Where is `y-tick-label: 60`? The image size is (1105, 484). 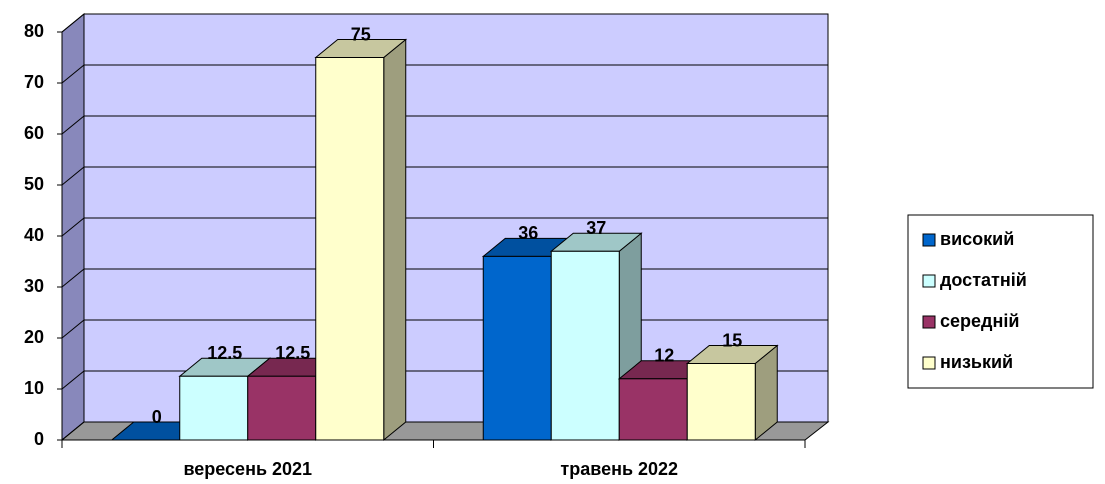
y-tick-label: 60 is located at coordinates (34, 133).